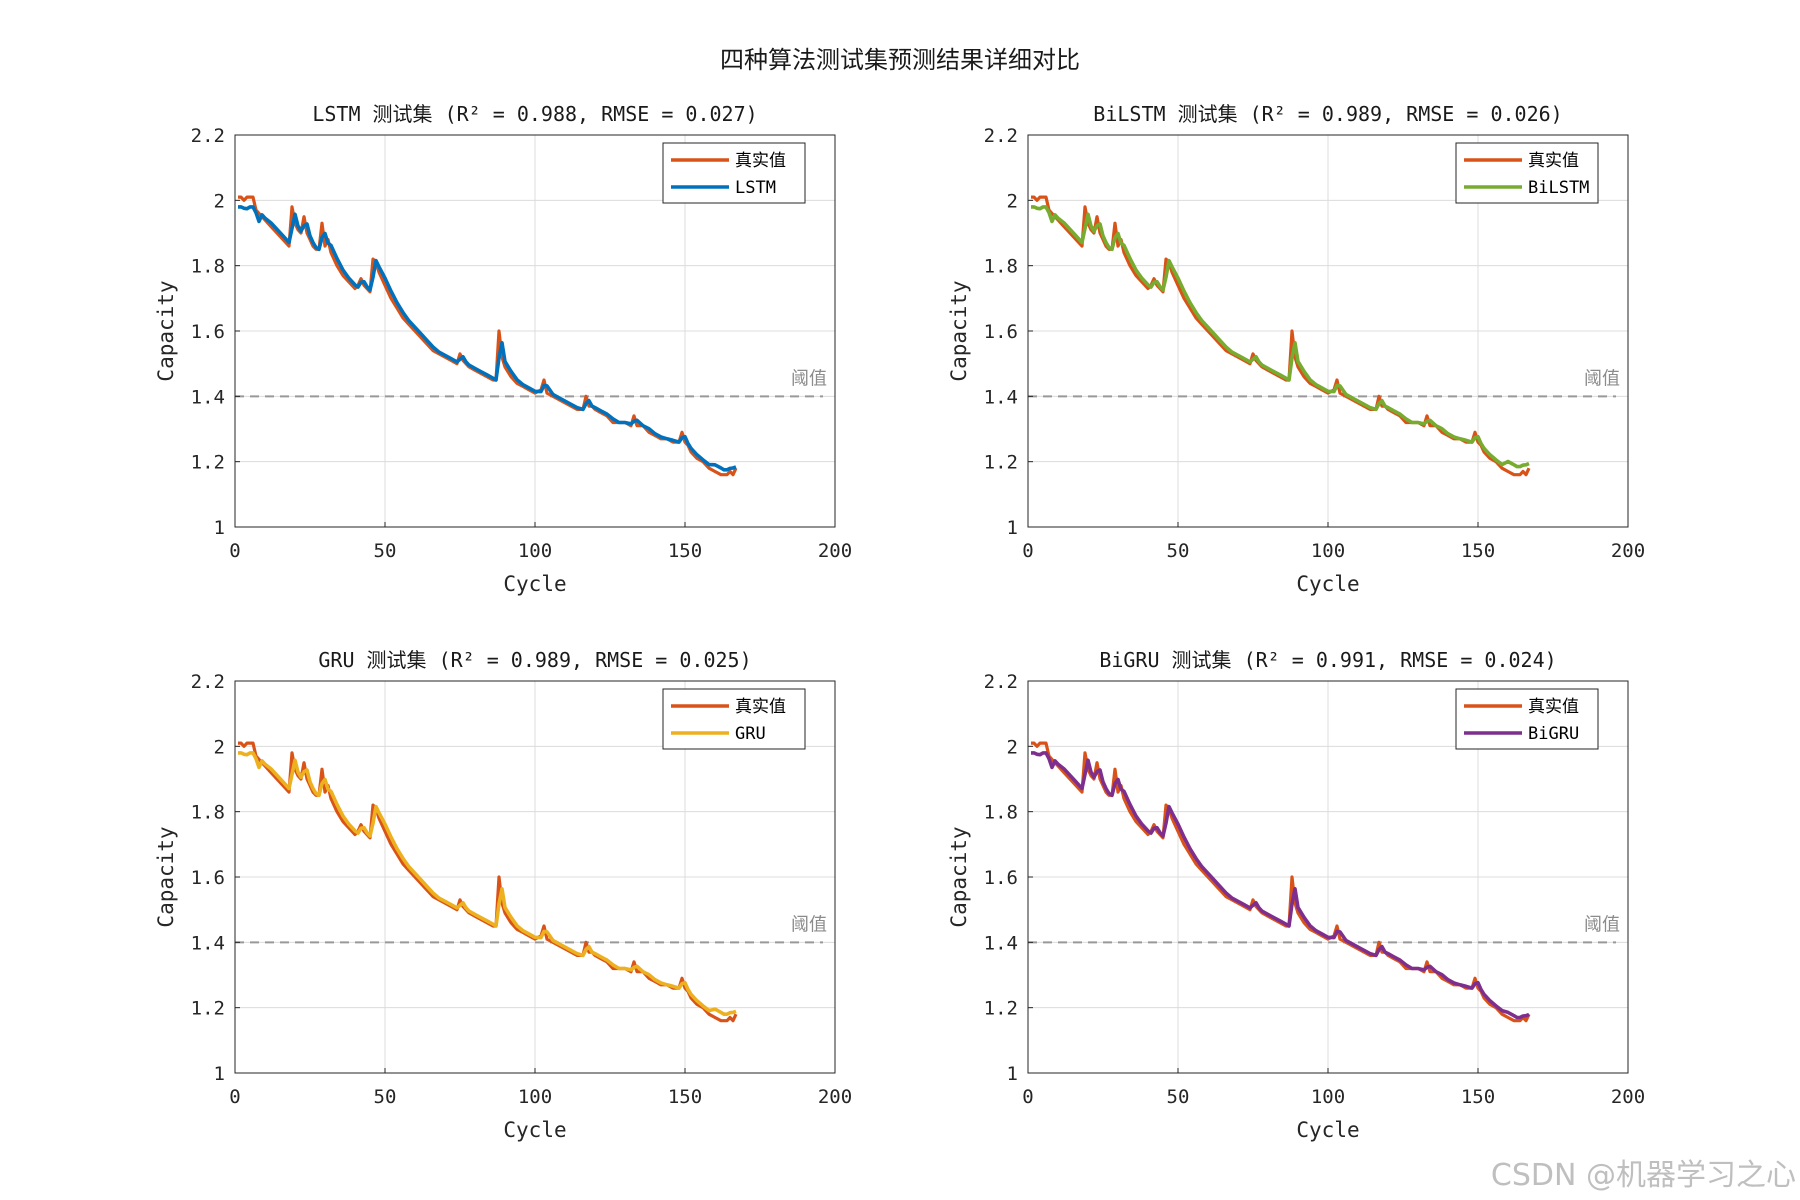  What do you see at coordinates (1553, 734) in the screenshot?
I see `legend-label: BiGRU` at bounding box center [1553, 734].